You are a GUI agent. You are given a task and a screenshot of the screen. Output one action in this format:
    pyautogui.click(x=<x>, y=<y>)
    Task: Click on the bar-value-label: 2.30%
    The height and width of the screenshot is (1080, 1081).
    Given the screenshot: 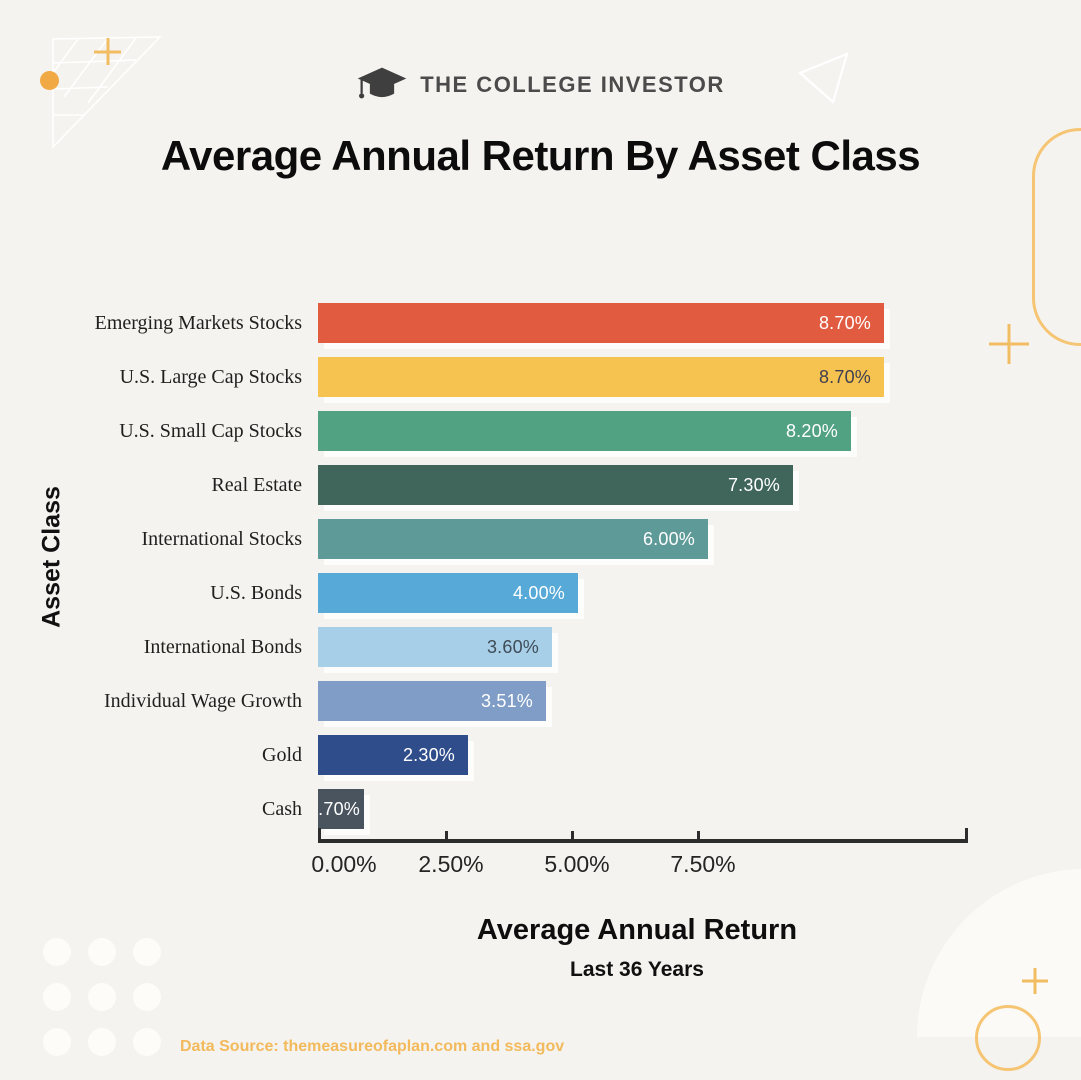 What is the action you would take?
    pyautogui.click(x=428, y=755)
    